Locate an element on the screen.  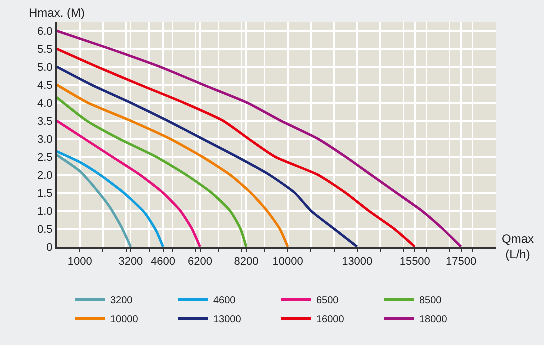
y-tick-label: 1.0 is located at coordinates (45, 212).